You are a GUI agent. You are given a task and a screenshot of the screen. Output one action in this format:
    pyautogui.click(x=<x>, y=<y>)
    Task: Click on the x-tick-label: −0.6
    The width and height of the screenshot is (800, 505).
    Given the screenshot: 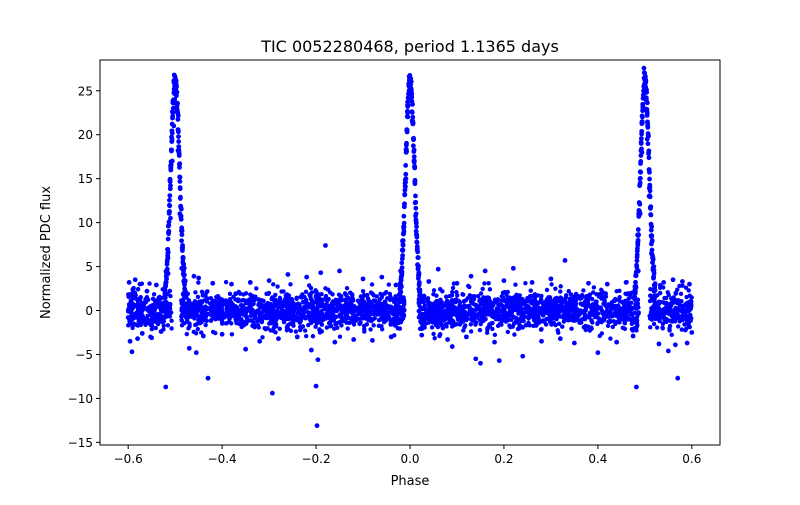 What is the action you would take?
    pyautogui.click(x=128, y=459)
    